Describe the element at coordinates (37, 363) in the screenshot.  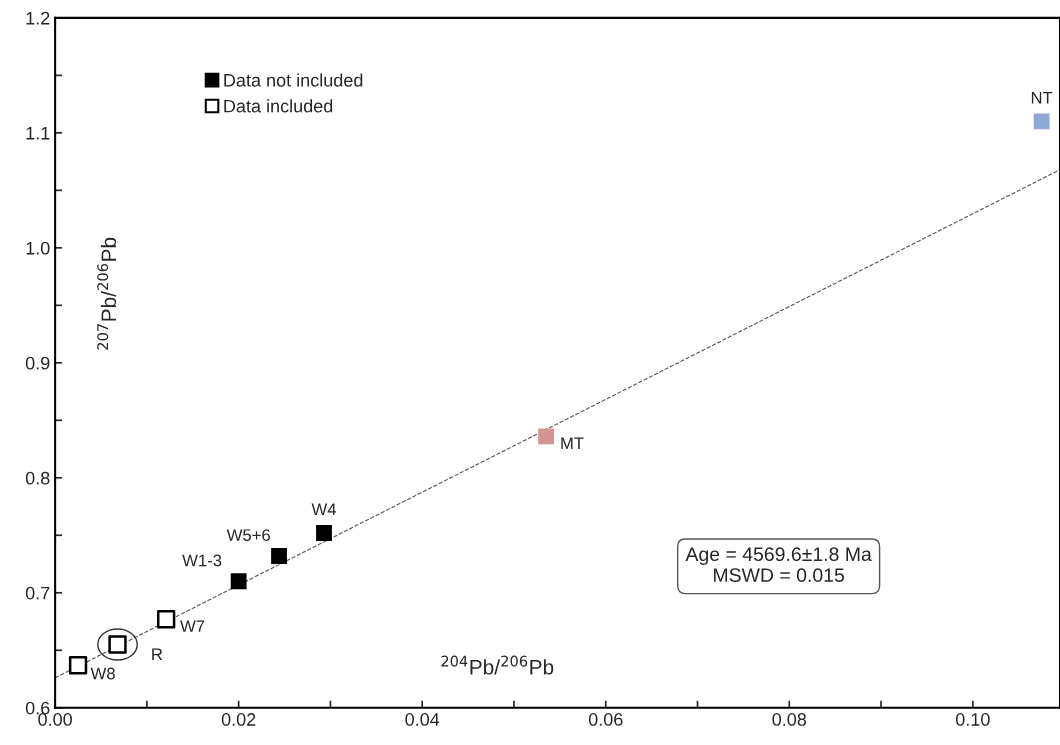
I see `y-tick-label: 0.9` at that location.